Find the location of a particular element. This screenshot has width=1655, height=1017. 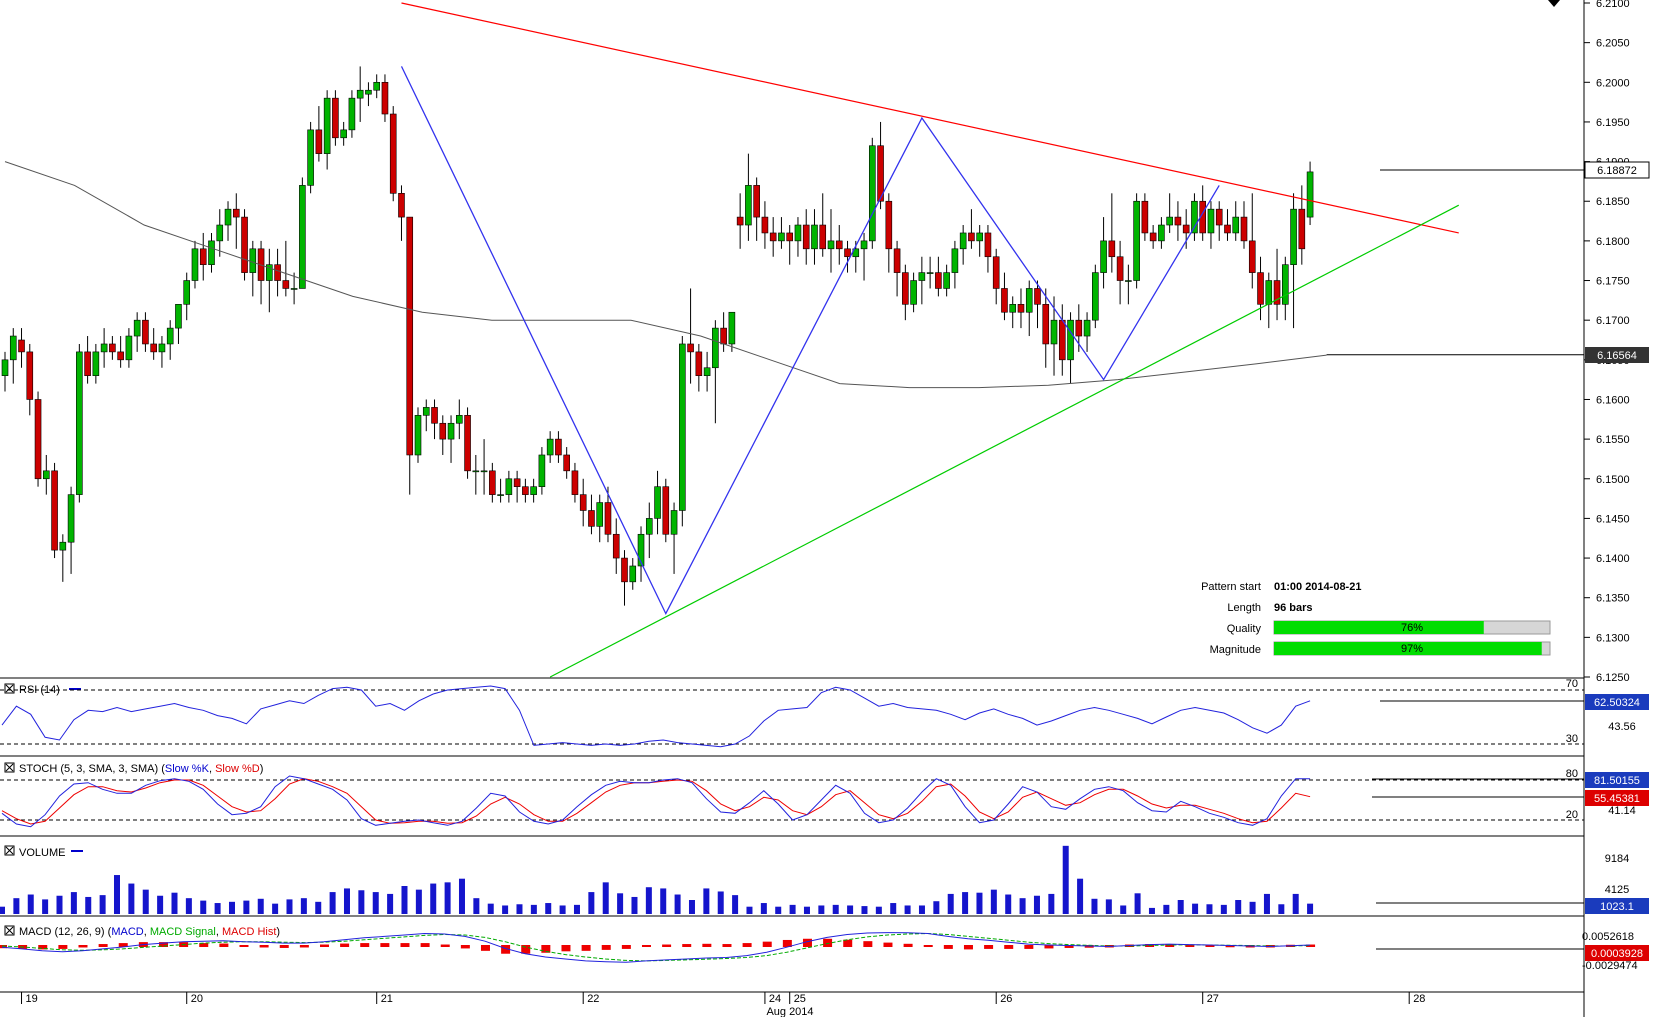

macd-value-label: 0.0003928 is located at coordinates (1617, 954).